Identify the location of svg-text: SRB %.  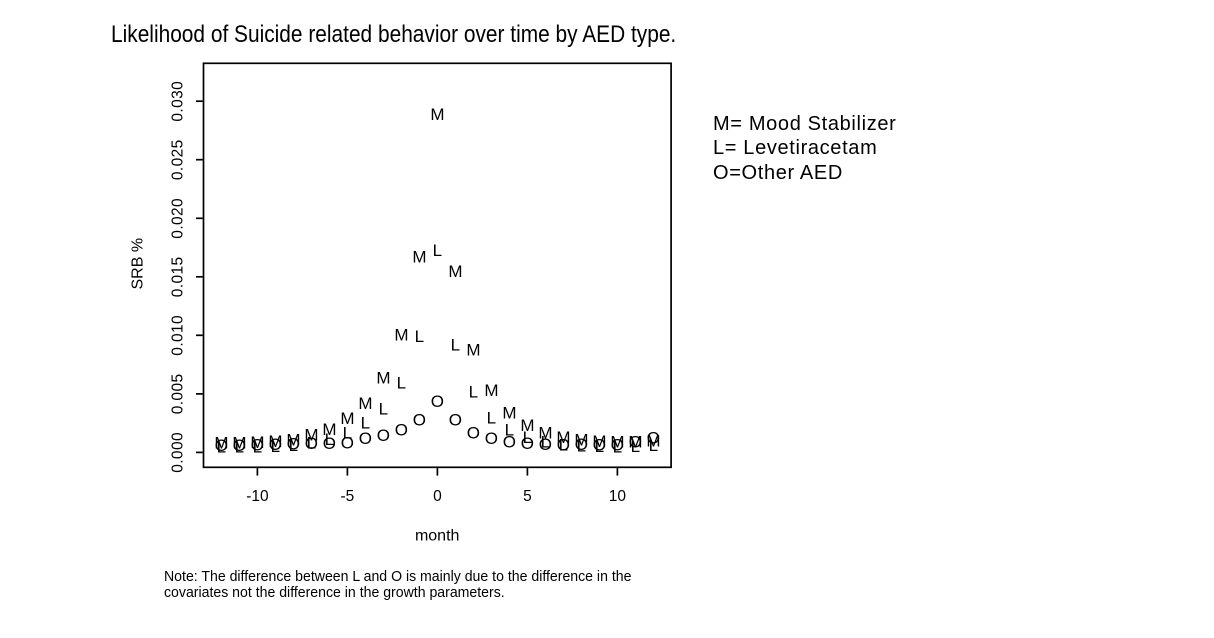
(138, 264).